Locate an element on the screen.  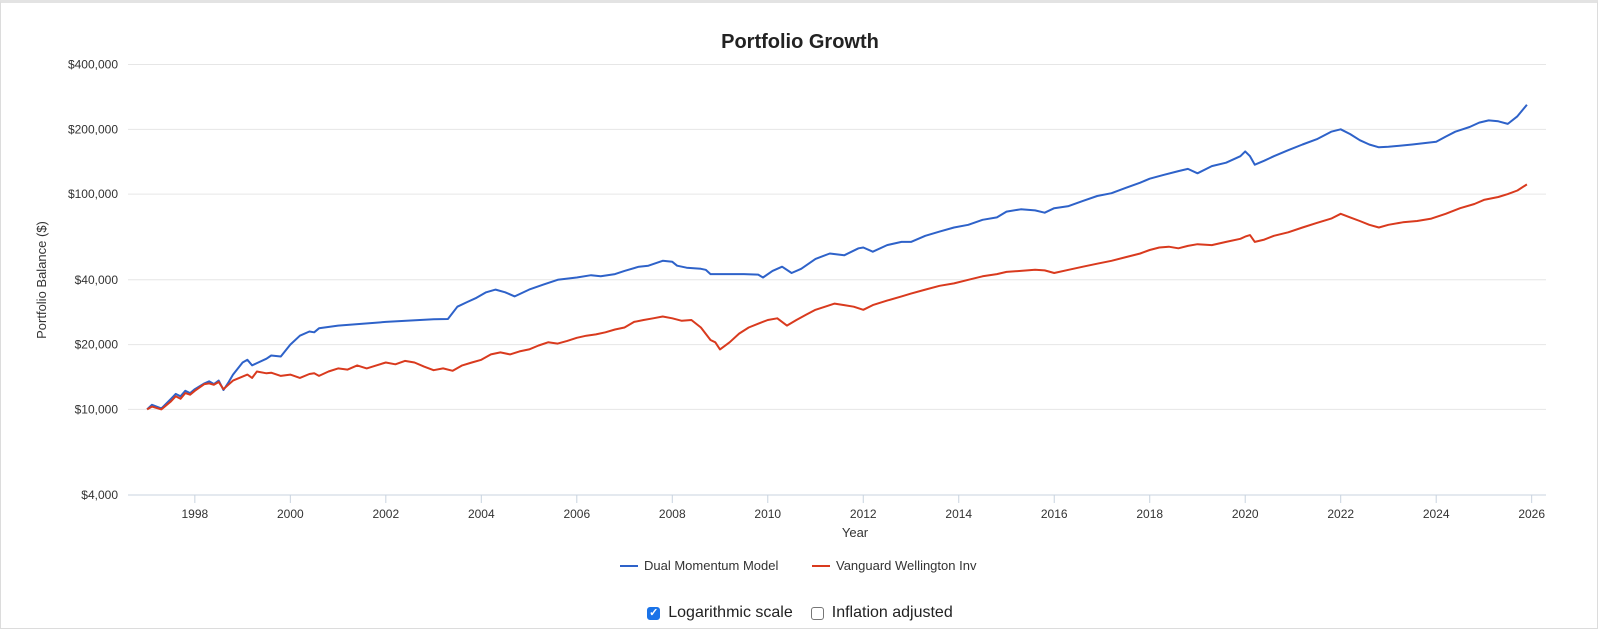
x-tick-label: 2006 is located at coordinates (576, 514).